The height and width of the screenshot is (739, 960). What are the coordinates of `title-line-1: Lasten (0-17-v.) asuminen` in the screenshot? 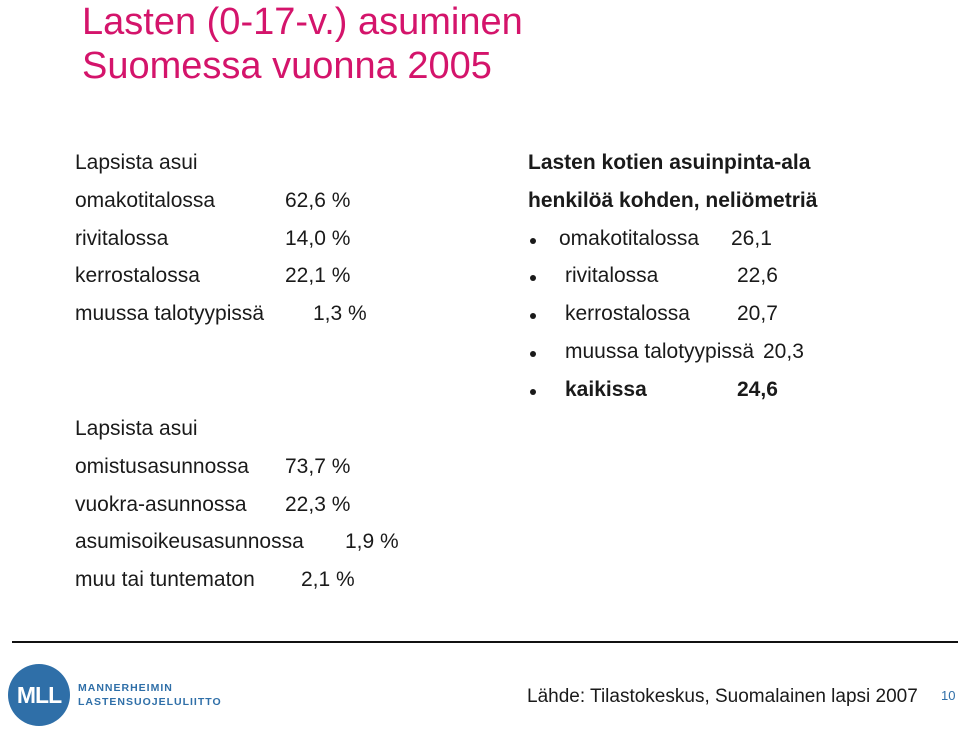 It's located at (302, 22).